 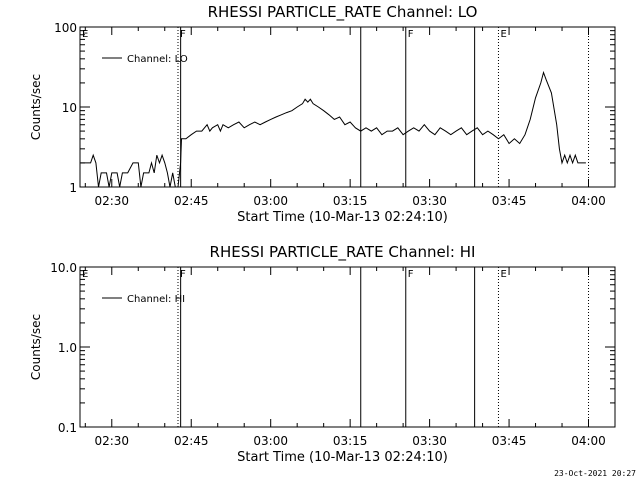 What do you see at coordinates (156, 299) in the screenshot?
I see `legend-entry: Channel: HI` at bounding box center [156, 299].